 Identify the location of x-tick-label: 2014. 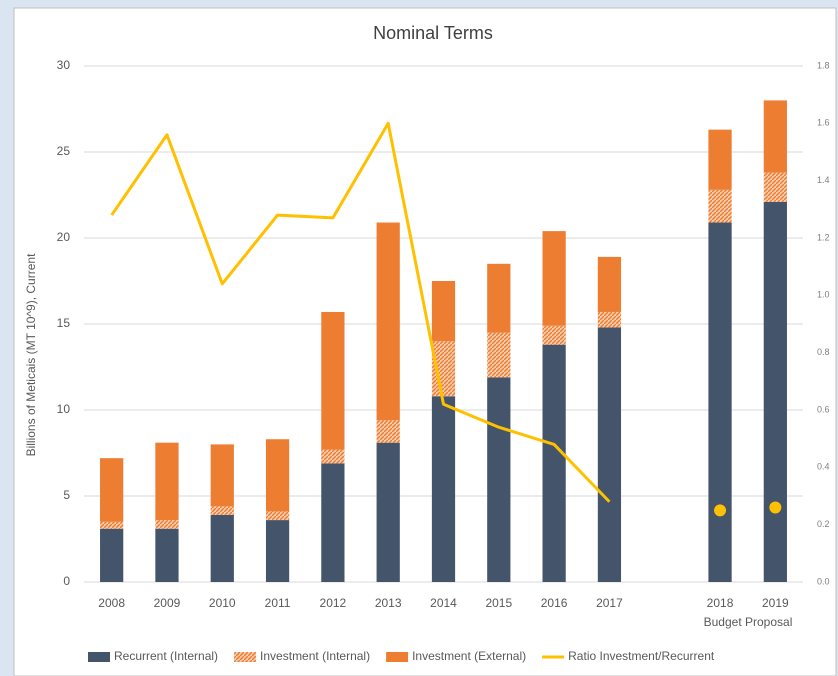
(443, 603).